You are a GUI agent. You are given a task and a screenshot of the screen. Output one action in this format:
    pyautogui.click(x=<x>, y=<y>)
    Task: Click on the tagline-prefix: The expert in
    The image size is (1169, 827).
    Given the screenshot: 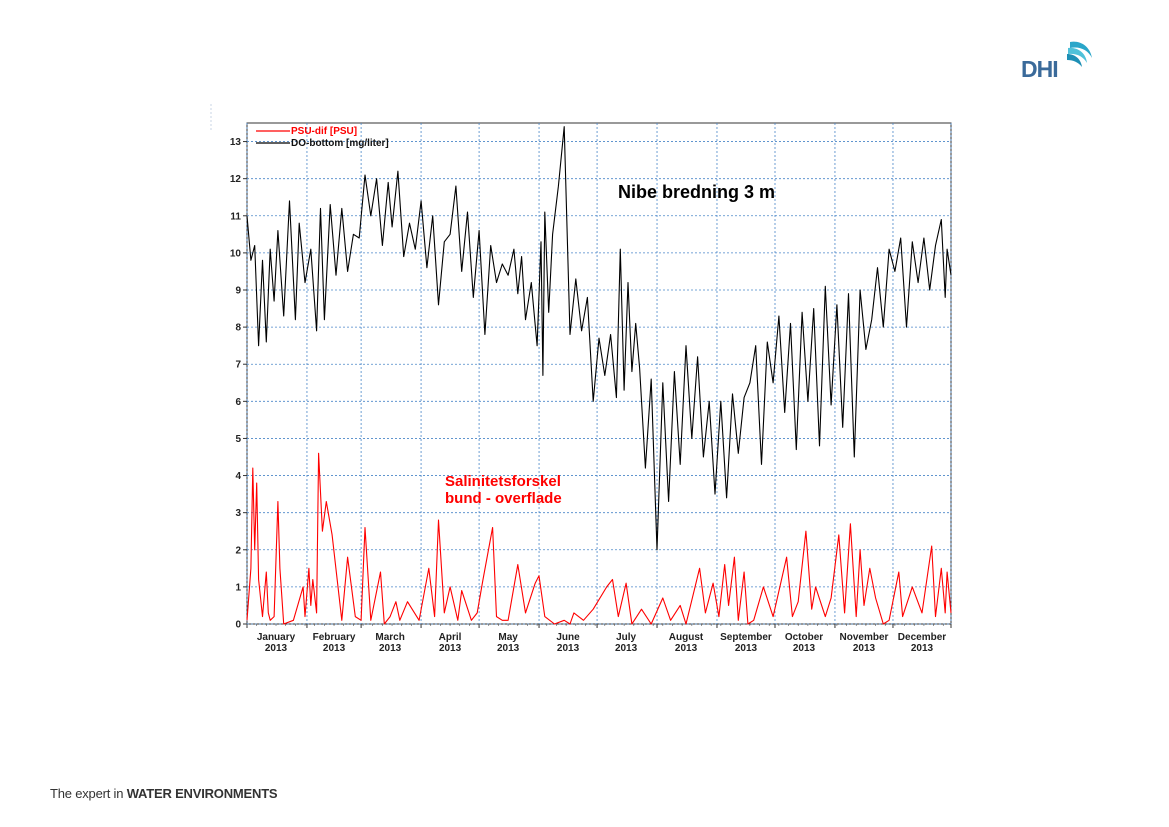 What is the action you would take?
    pyautogui.click(x=88, y=793)
    